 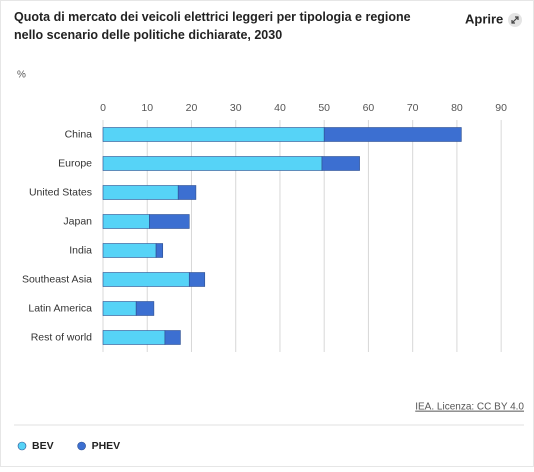 I want to click on y-tick-label: Latin America, so click(x=60, y=308).